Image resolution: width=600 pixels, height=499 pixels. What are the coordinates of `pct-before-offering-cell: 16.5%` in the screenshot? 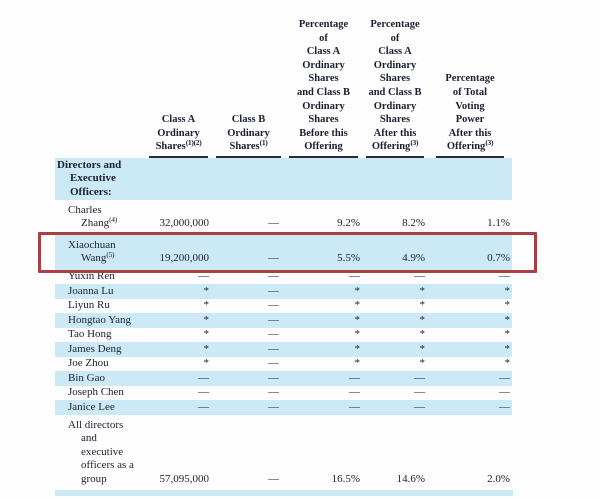 It's located at (345, 478).